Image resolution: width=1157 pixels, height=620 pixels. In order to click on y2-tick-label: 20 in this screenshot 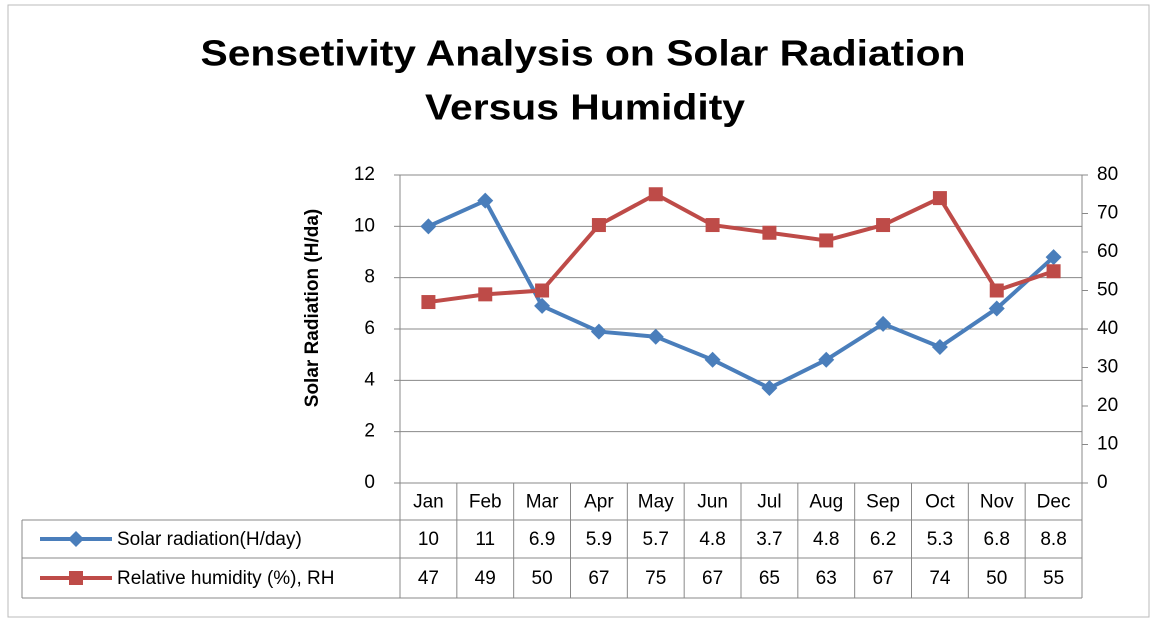, I will do `click(1107, 405)`.